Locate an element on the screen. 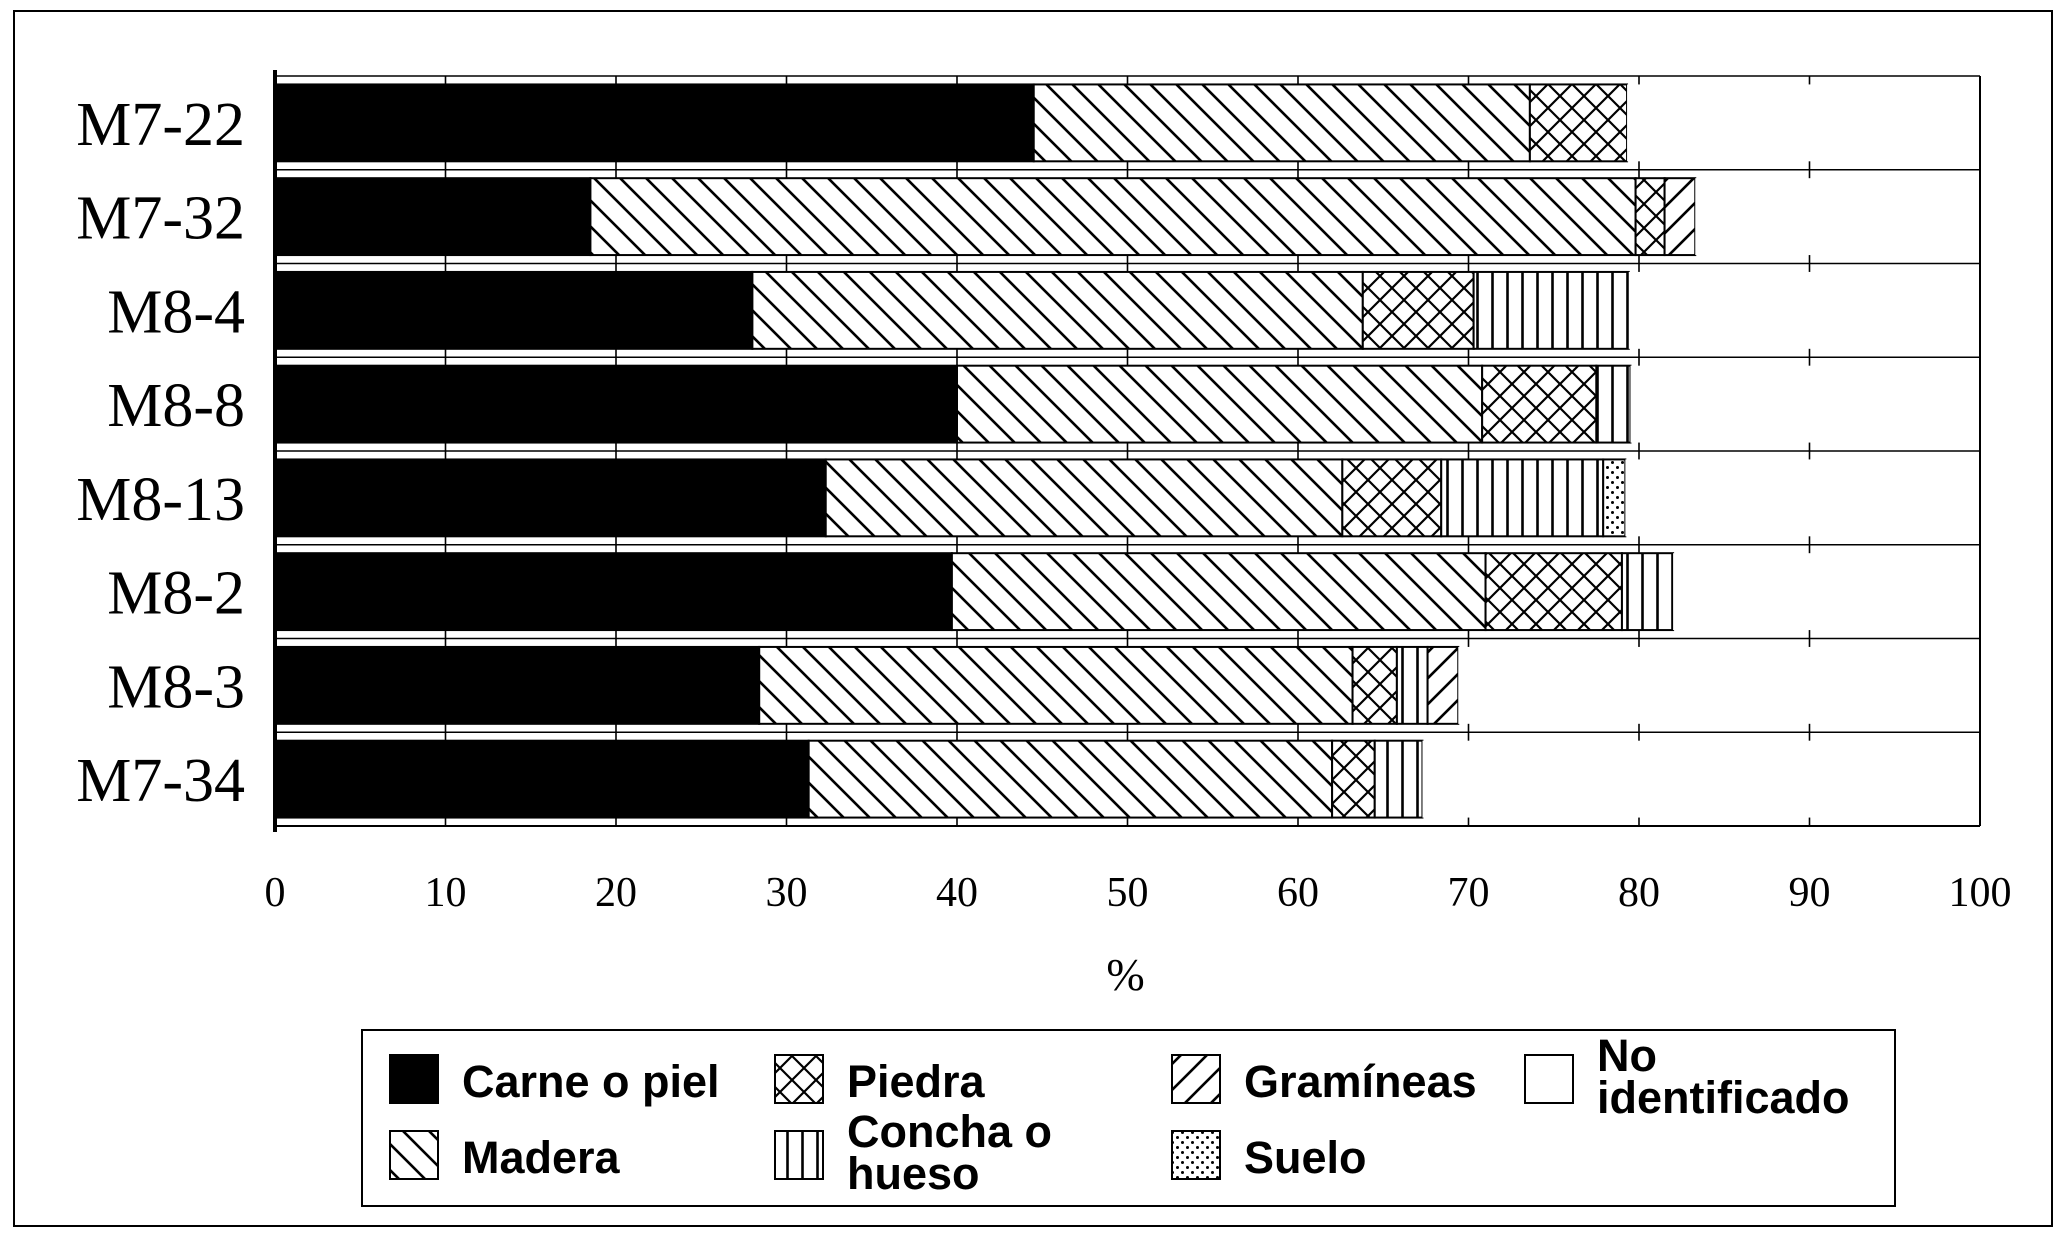  legend-box is located at coordinates (1128, 1118).